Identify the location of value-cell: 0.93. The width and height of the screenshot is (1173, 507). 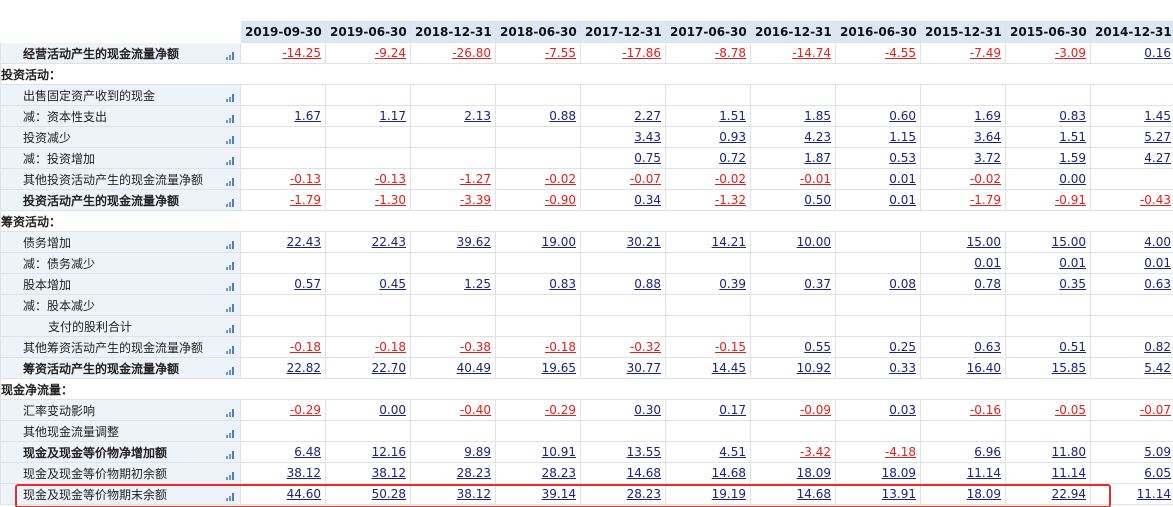
(708, 137).